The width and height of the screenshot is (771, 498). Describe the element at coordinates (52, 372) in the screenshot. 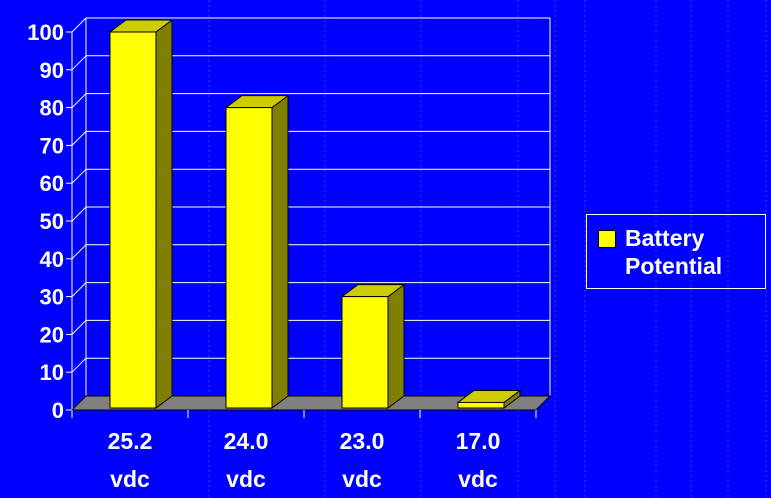

I see `y-tick-label: 10` at that location.